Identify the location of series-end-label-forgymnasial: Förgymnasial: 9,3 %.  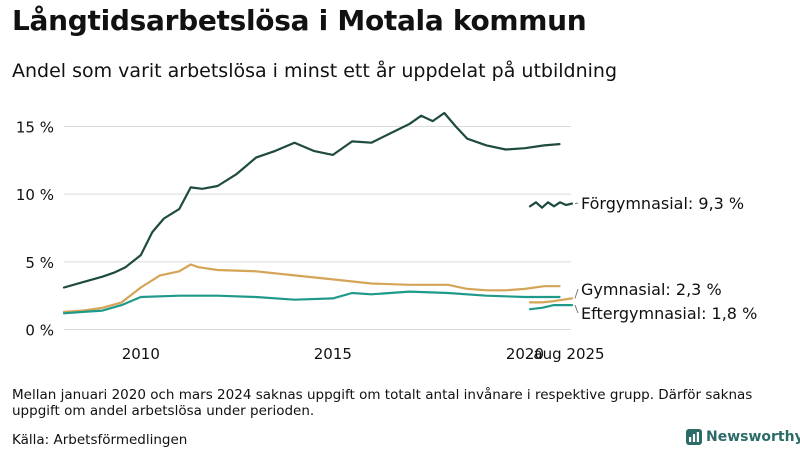
(662, 203).